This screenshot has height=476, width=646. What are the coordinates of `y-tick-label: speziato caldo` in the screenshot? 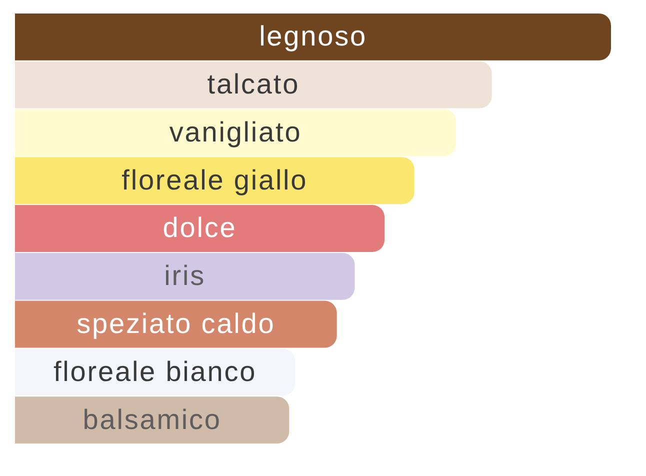 It's located at (176, 323).